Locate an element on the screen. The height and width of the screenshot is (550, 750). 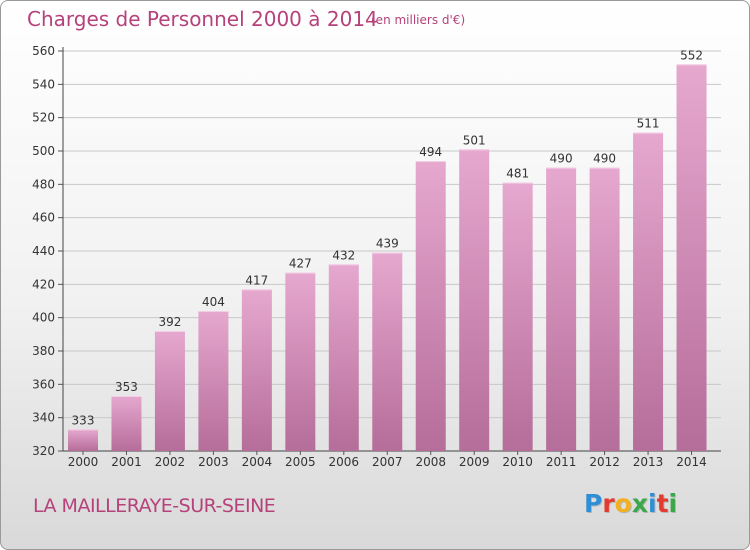
x-tick-label: 2010 is located at coordinates (517, 462).